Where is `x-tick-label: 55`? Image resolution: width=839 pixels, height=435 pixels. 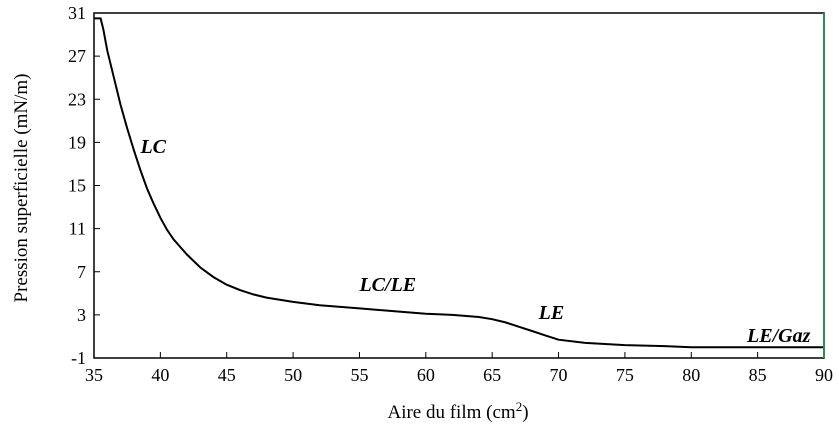
x-tick-label: 55 is located at coordinates (359, 375).